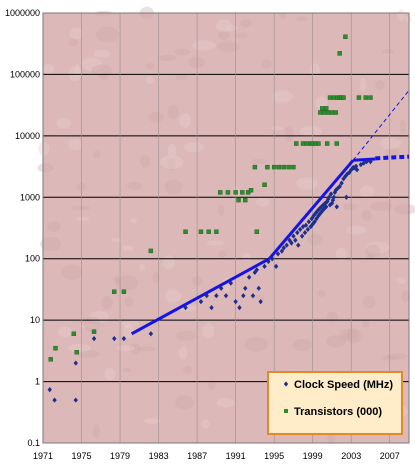 This screenshot has height=468, width=415. I want to click on y-tick-label: 10, so click(35, 320).